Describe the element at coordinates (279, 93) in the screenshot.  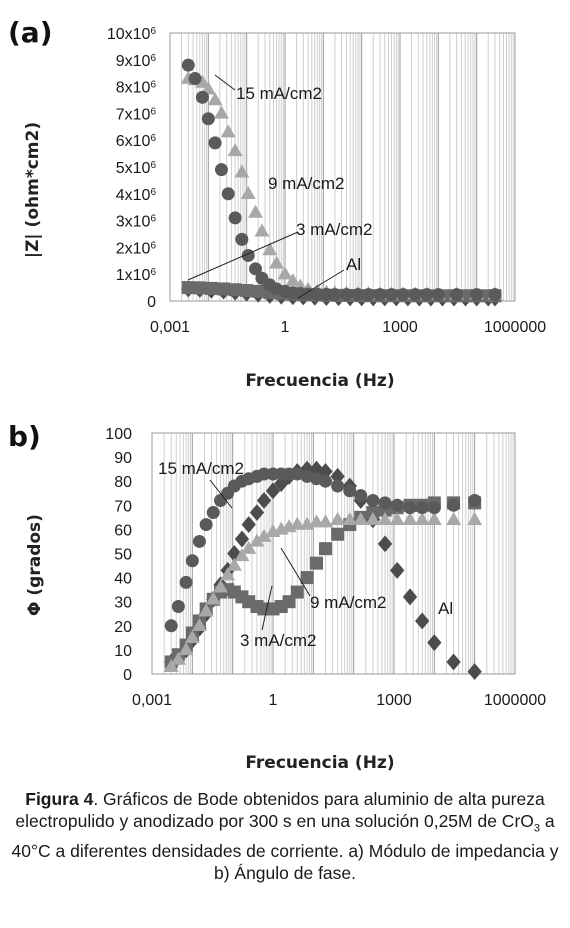
I see `label-15ma-a: 15 mA/cm2` at that location.